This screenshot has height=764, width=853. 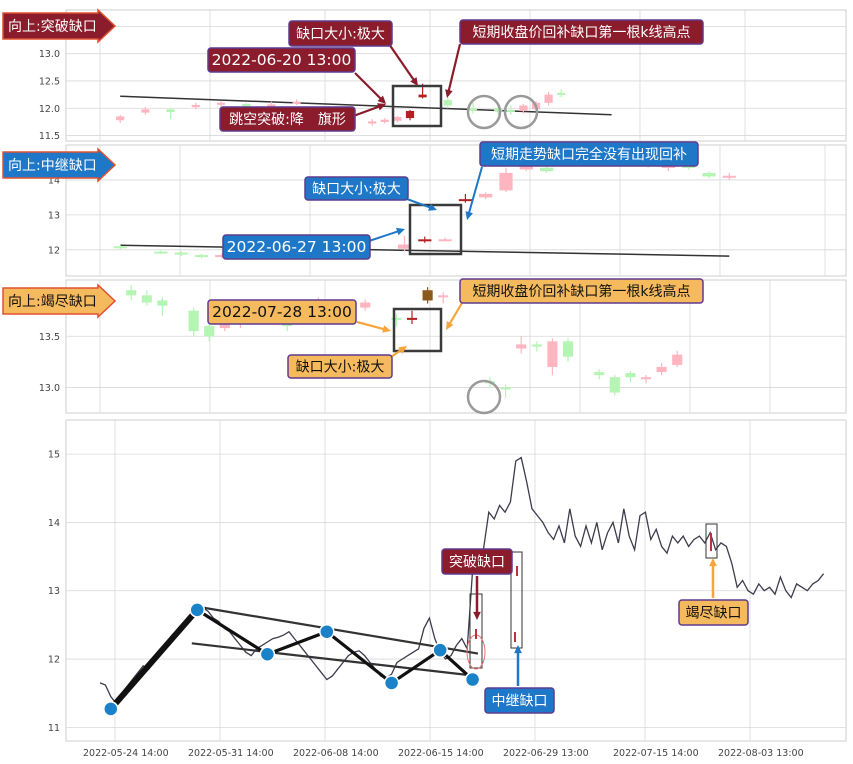 I want to click on panel2-arrow-fill, so click(x=474, y=193).